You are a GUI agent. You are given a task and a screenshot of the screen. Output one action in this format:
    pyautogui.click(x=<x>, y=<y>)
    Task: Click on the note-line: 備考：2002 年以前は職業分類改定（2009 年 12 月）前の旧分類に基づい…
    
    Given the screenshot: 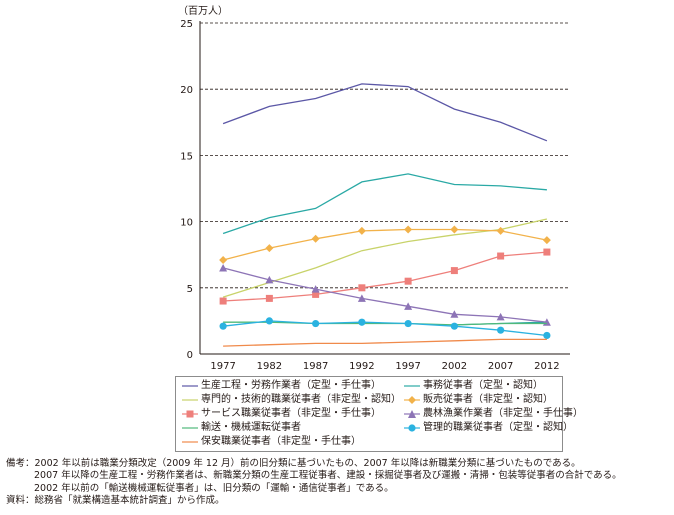 What is the action you would take?
    pyautogui.click(x=338, y=464)
    